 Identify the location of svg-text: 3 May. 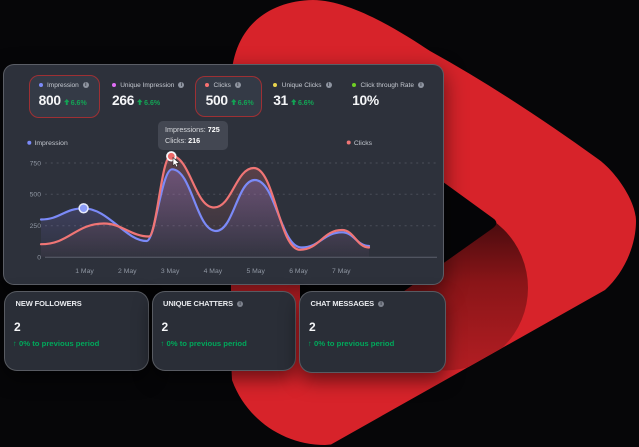
(170, 271).